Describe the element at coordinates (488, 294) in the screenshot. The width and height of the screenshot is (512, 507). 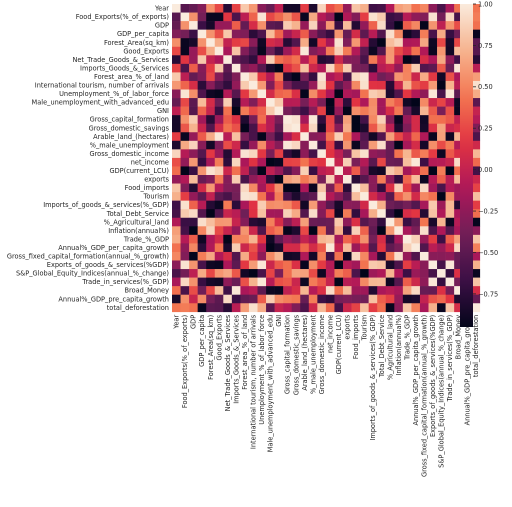
I see `colorbar-tick-label: −0.75` at that location.